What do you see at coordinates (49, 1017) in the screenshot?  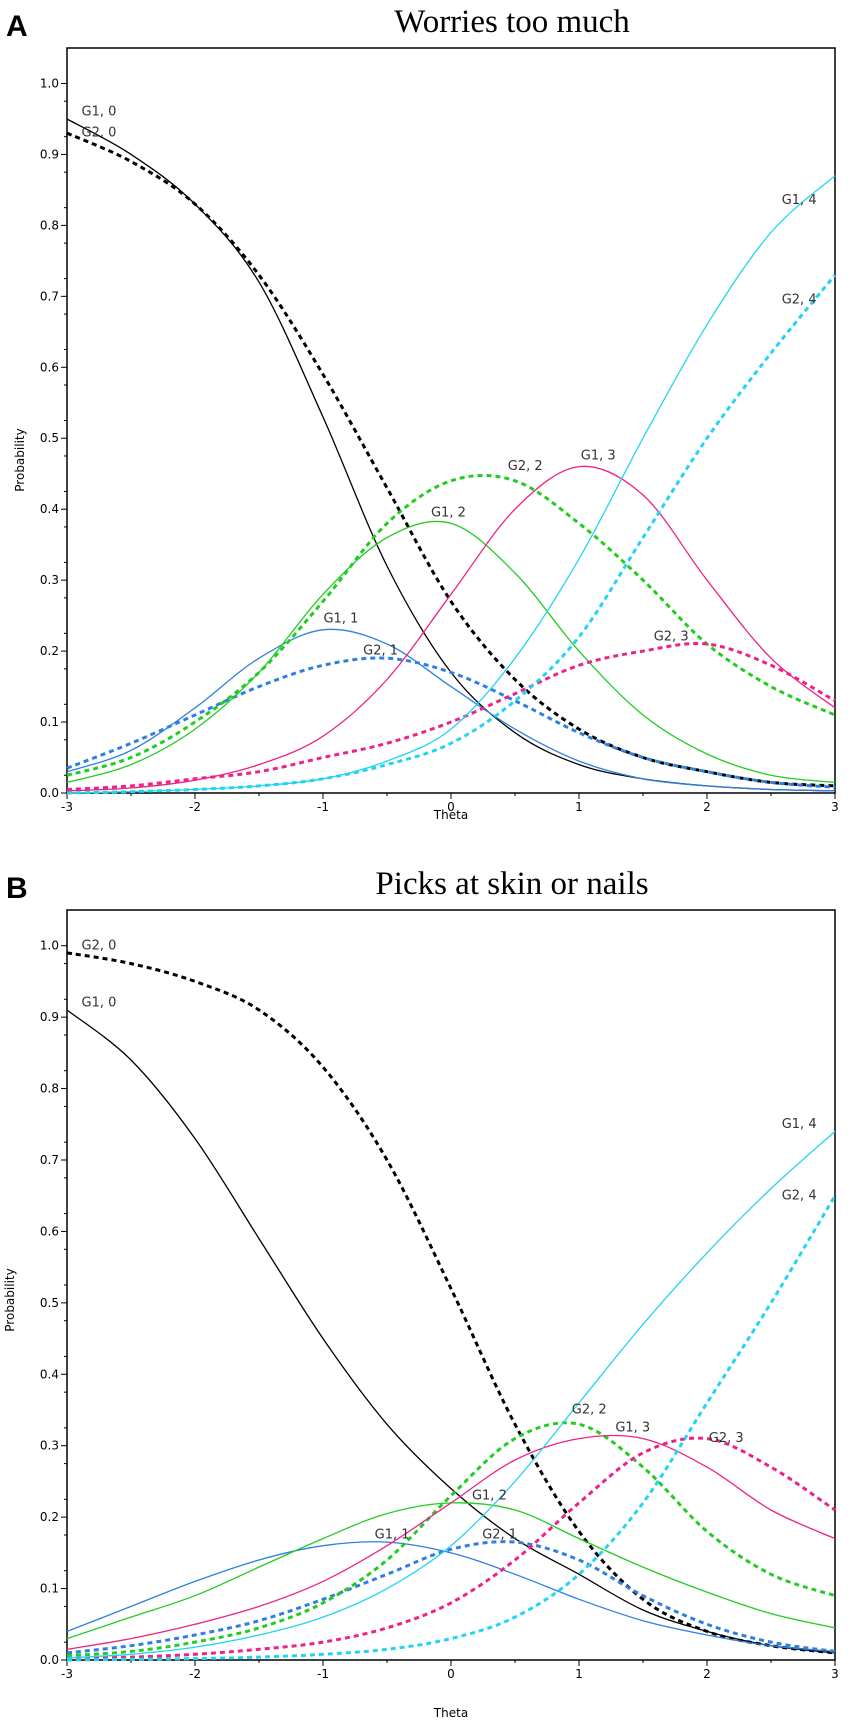 I see `panel-b-y-tick-label: 0.9` at bounding box center [49, 1017].